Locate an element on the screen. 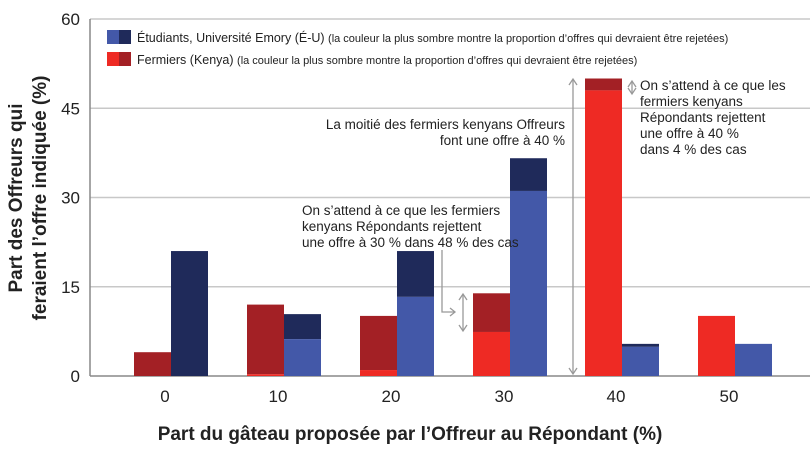 Image resolution: width=810 pixels, height=450 pixels. x-tick-label: 30 is located at coordinates (504, 396).